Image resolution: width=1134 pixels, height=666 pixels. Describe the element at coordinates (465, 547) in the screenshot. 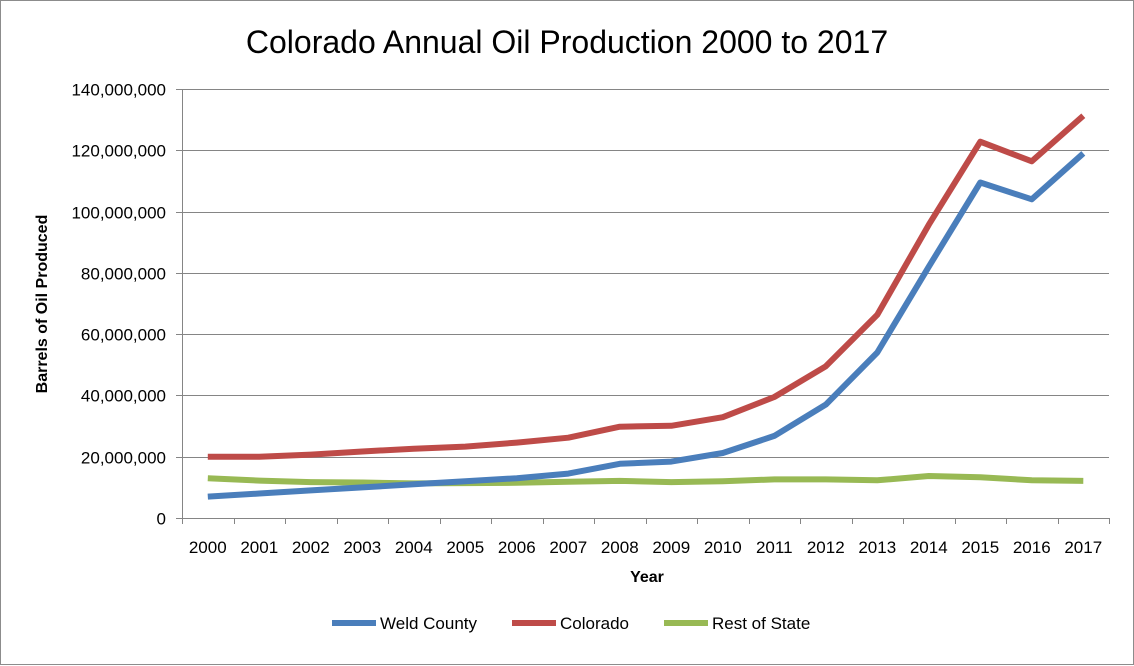

I see `x-tick-label: 2005` at that location.